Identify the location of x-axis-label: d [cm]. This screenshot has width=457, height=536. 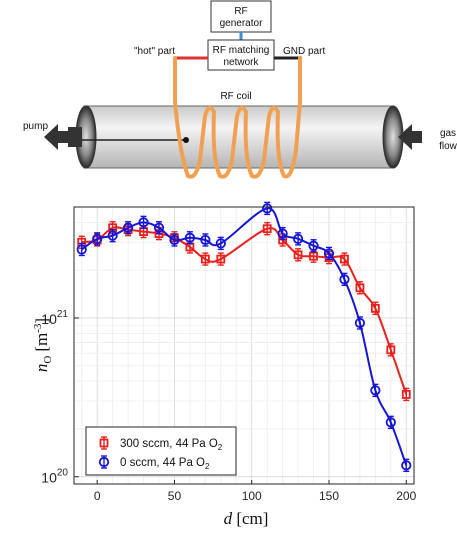
(246, 518).